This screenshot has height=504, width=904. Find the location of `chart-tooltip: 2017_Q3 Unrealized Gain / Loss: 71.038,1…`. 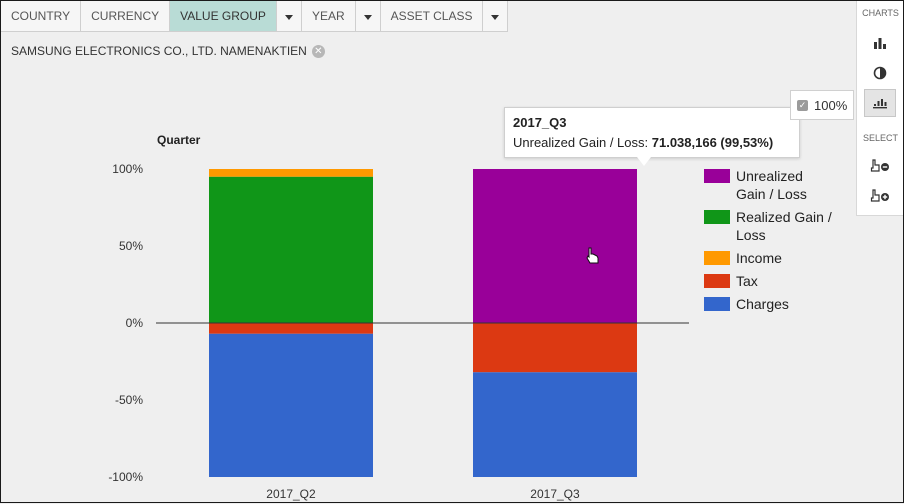

chart-tooltip: 2017_Q3 Unrealized Gain / Loss: 71.038,1… is located at coordinates (652, 132).